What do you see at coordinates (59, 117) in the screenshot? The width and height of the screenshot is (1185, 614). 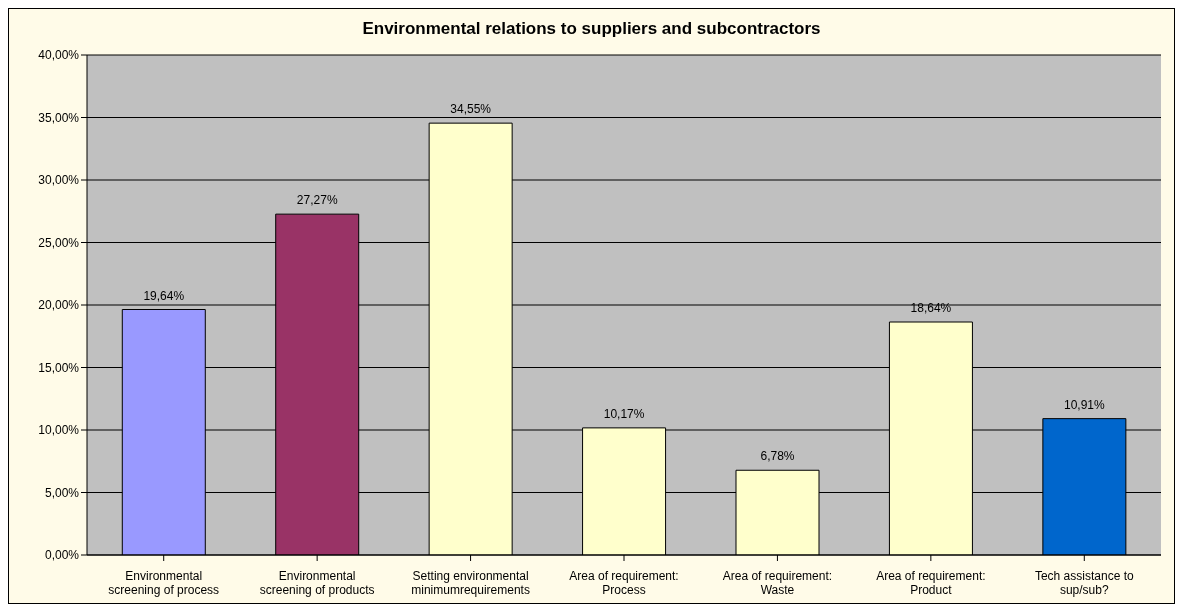 I see `y-tick-label: 35,00%` at bounding box center [59, 117].